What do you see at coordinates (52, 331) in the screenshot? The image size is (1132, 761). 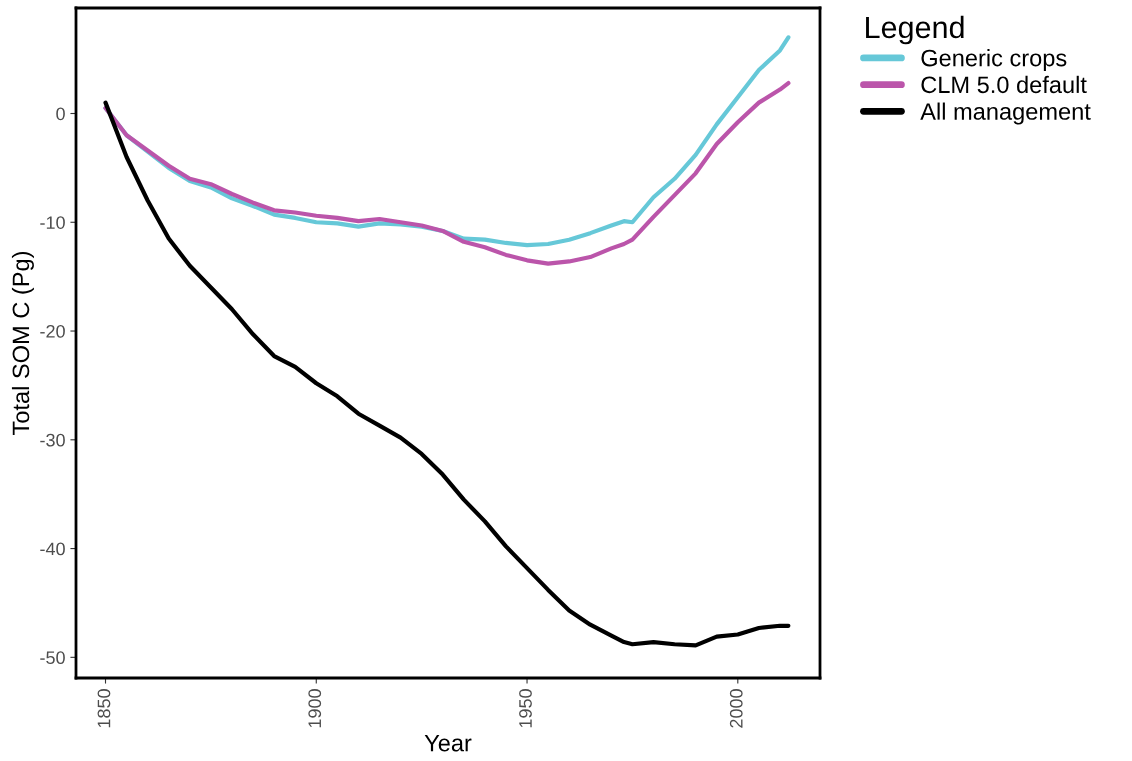 I see `y-tick-label: -20` at bounding box center [52, 331].